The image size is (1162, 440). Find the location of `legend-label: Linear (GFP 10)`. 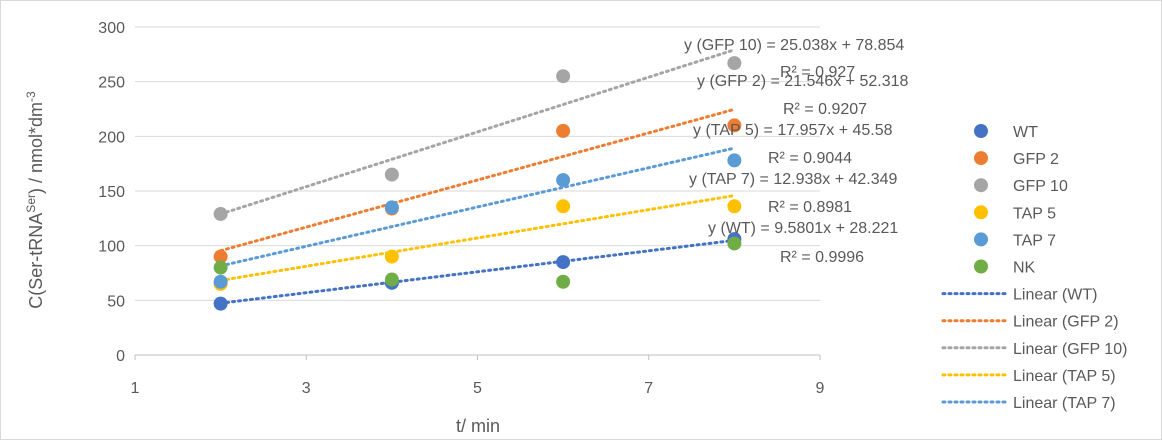

legend-label: Linear (GFP 10) is located at coordinates (1070, 349).